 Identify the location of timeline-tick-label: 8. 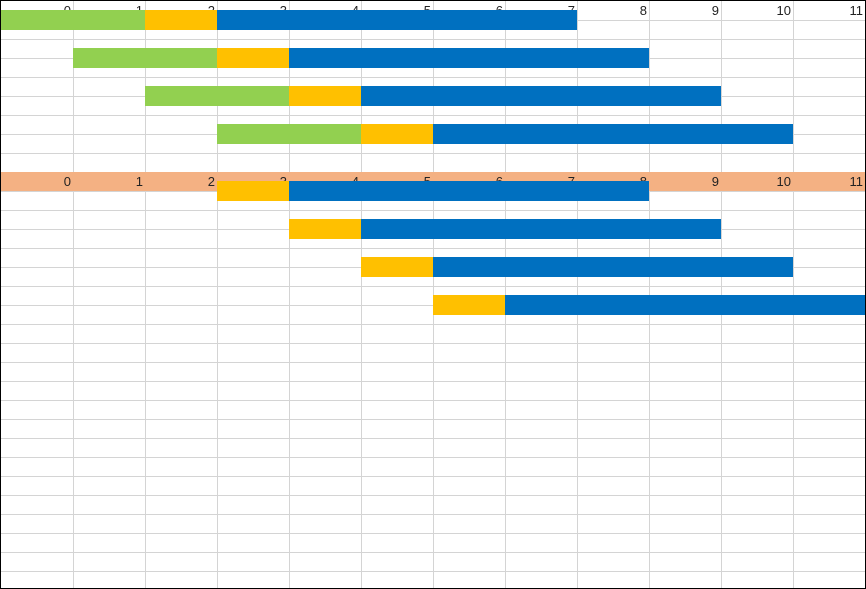
(643, 10).